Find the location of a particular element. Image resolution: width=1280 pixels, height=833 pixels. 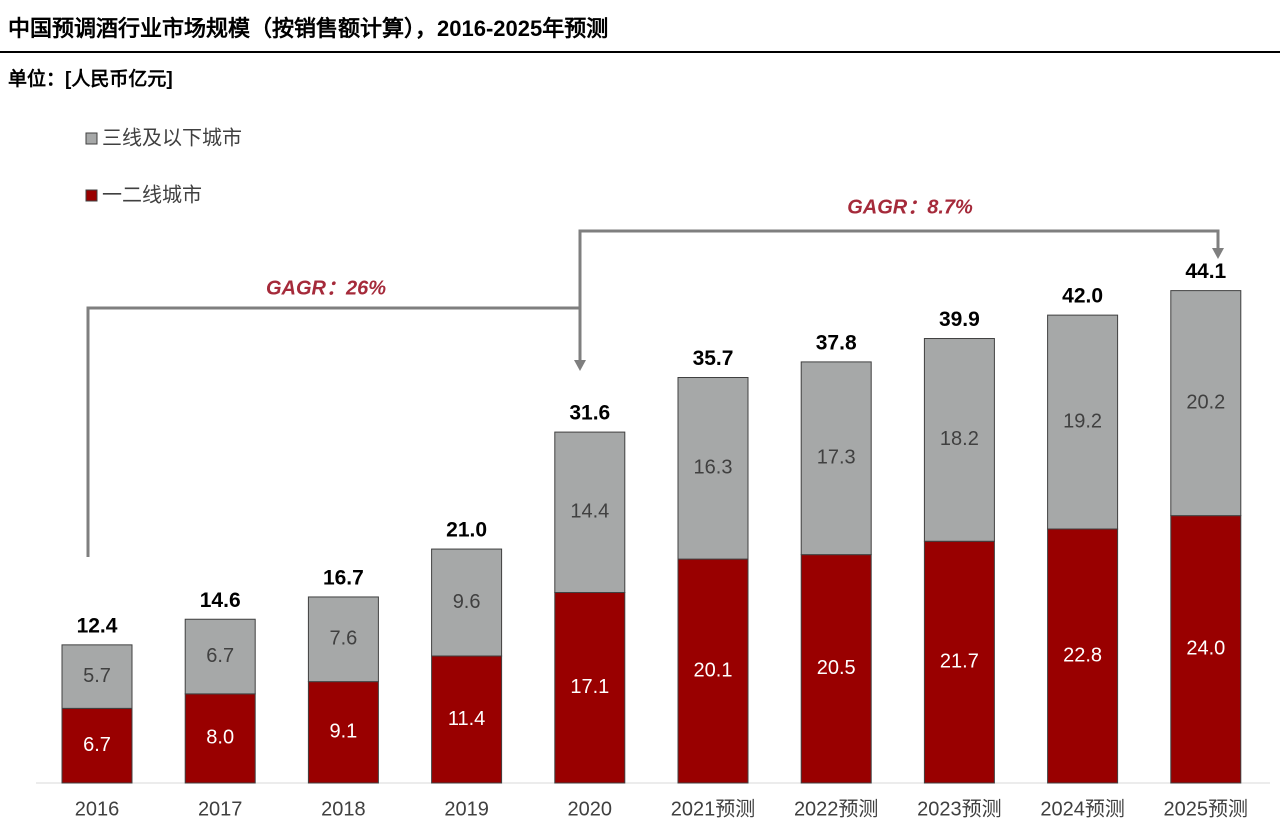

x-tick-label: 2017 is located at coordinates (220, 809).